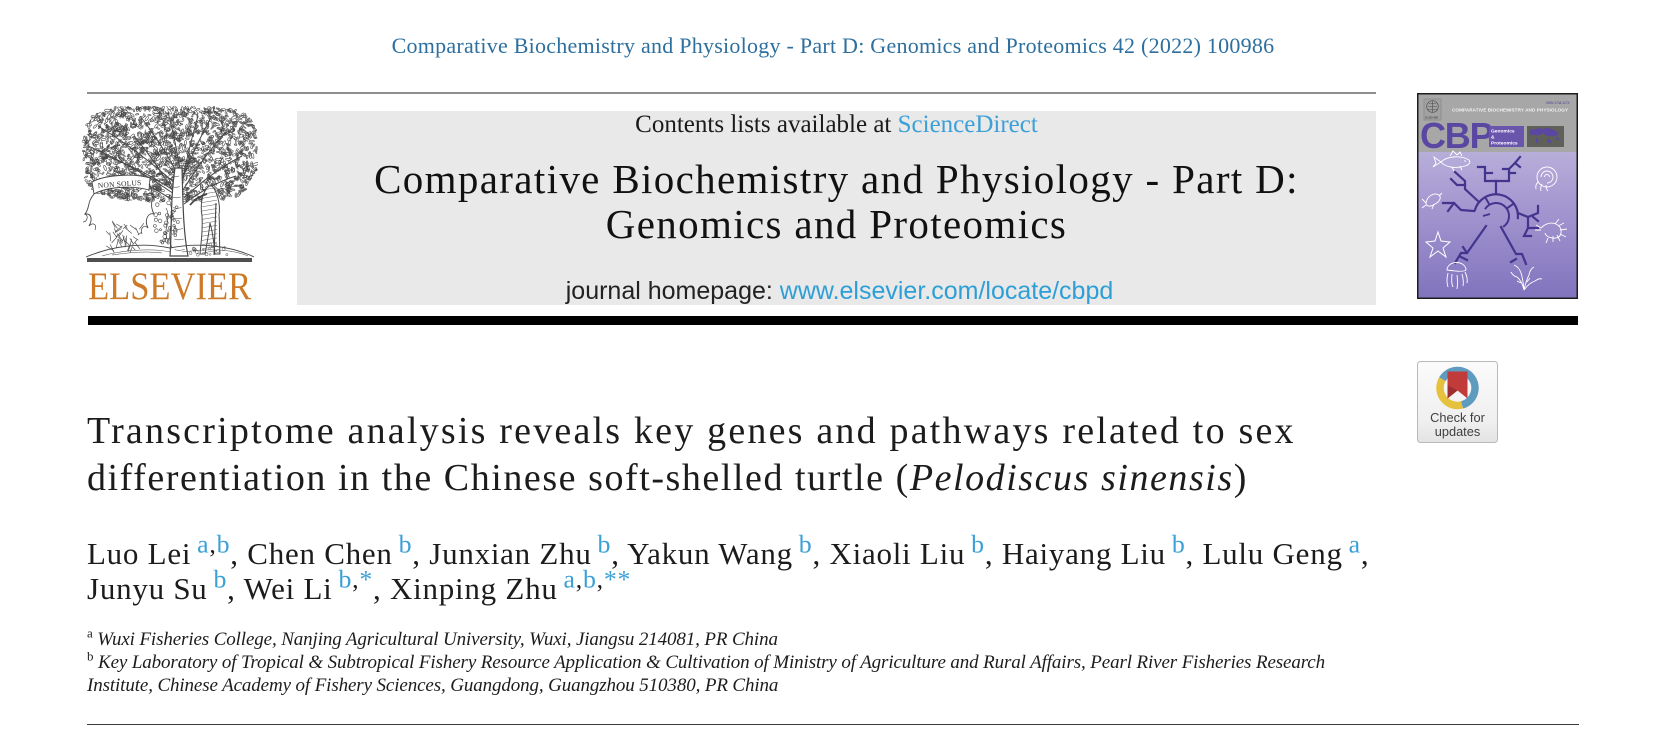  I want to click on svg-text: Check for, so click(1458, 417).